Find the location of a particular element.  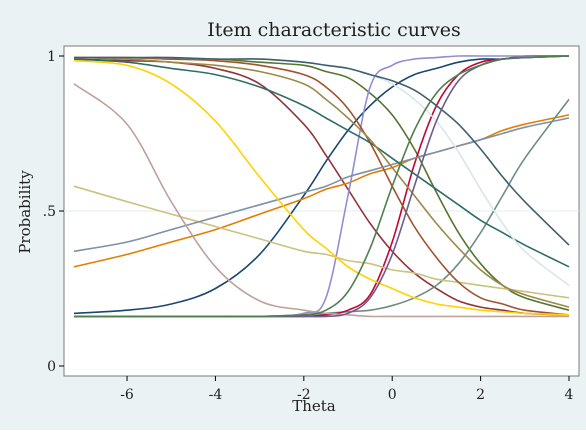

chart-title: Item characteristic curves is located at coordinates (334, 30).